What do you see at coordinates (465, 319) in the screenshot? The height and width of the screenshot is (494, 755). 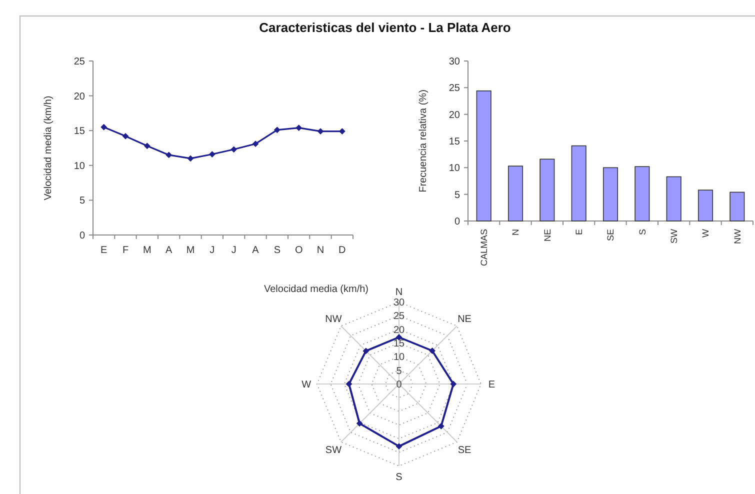 I see `spoke-label: NE` at bounding box center [465, 319].